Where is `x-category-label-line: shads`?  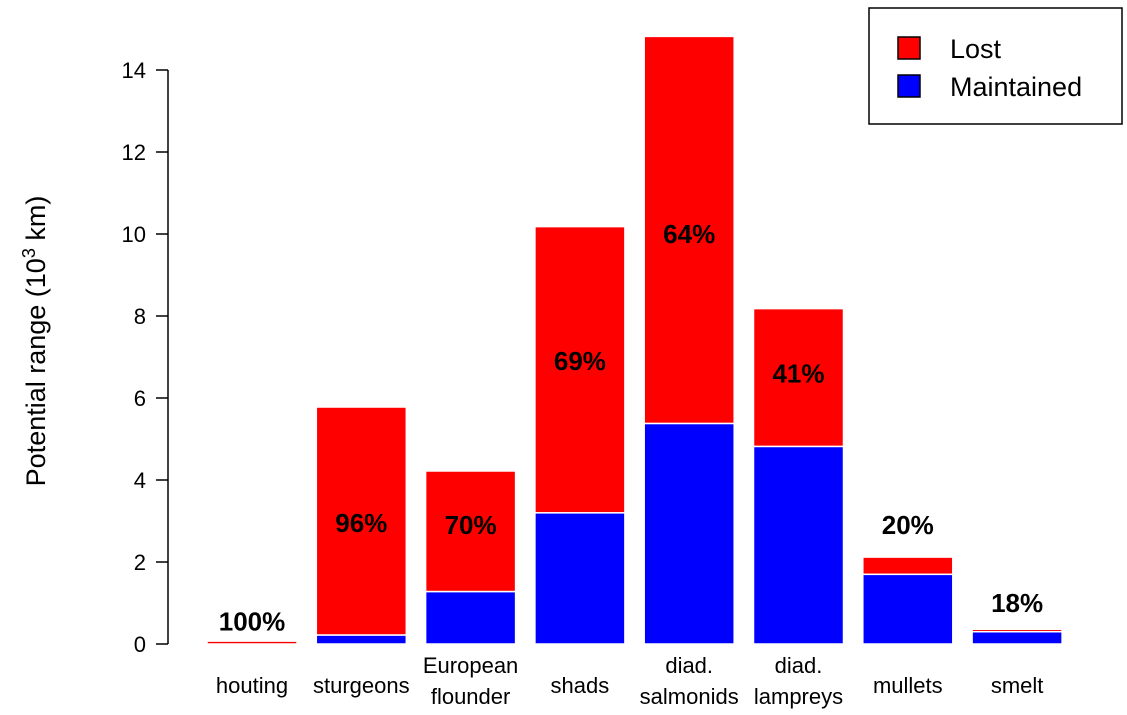 x-category-label-line: shads is located at coordinates (580, 685).